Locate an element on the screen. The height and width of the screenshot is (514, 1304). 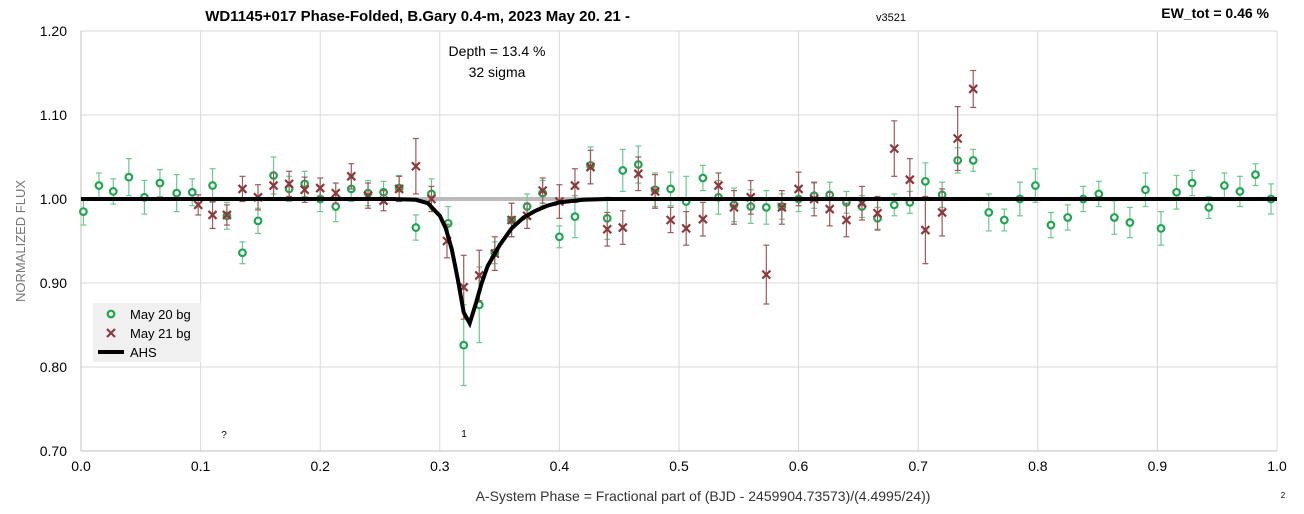
legend-item-may21: May 21 bg is located at coordinates (148, 333).